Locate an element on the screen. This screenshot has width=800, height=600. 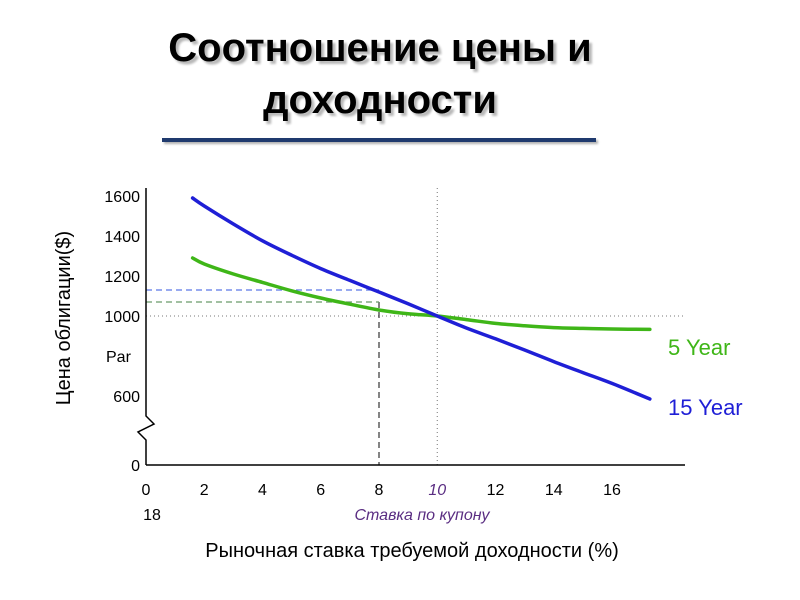
y-tick-label: 0 is located at coordinates (135, 466).